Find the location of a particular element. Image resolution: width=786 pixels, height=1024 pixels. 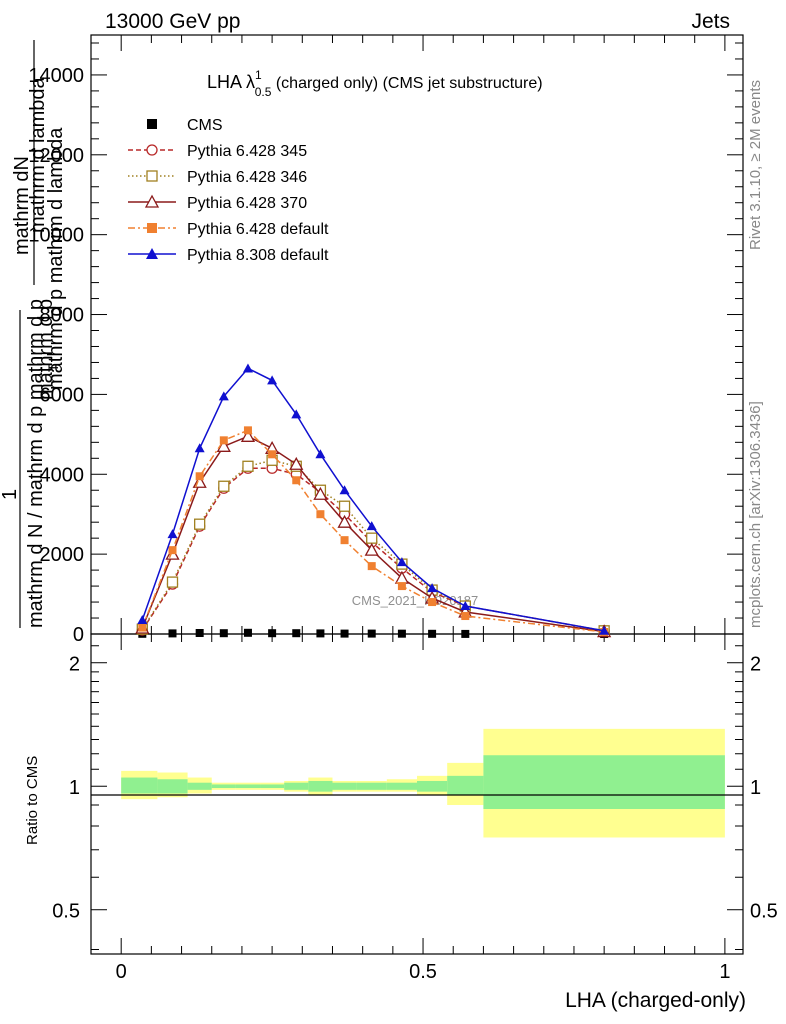

legend-entry: Pythia 8.308 default is located at coordinates (228, 255).